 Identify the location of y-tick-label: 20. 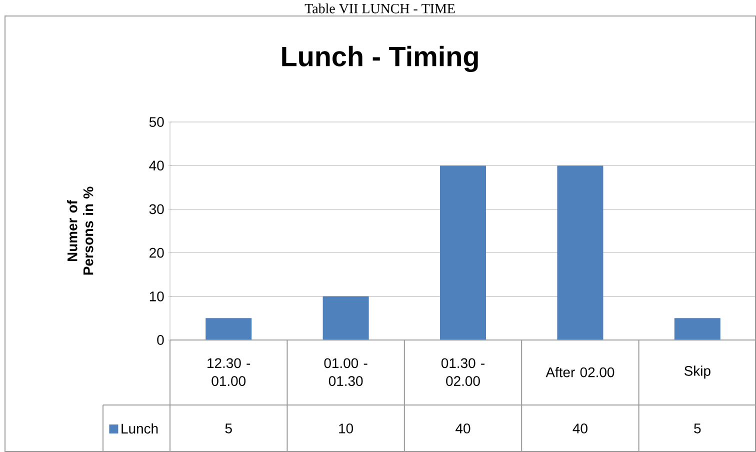
(157, 253).